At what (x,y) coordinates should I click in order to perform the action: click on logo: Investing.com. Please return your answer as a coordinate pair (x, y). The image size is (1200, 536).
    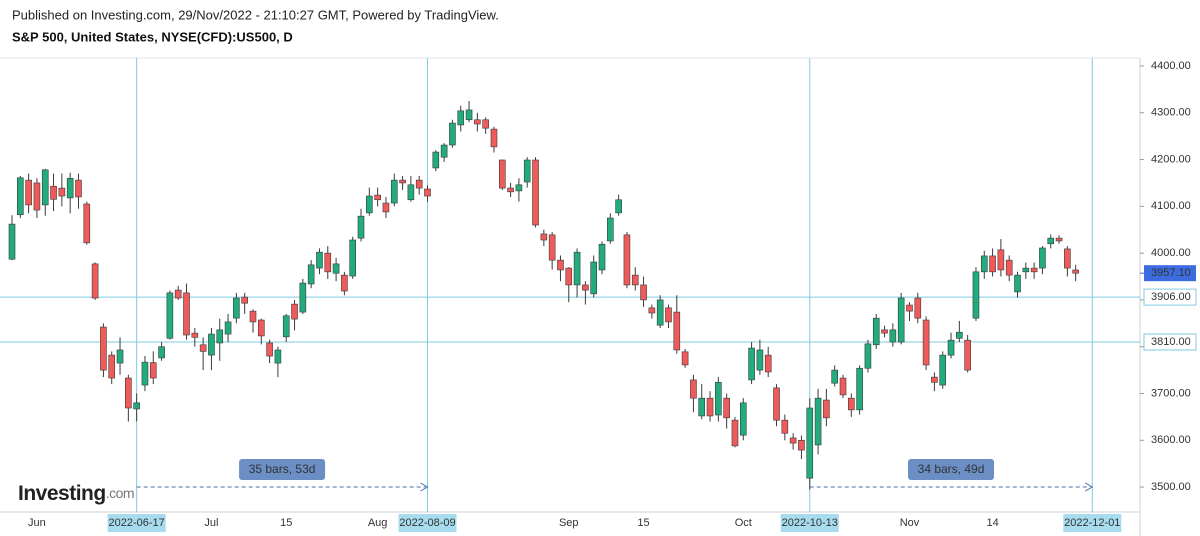
    Looking at the image, I should click on (76, 493).